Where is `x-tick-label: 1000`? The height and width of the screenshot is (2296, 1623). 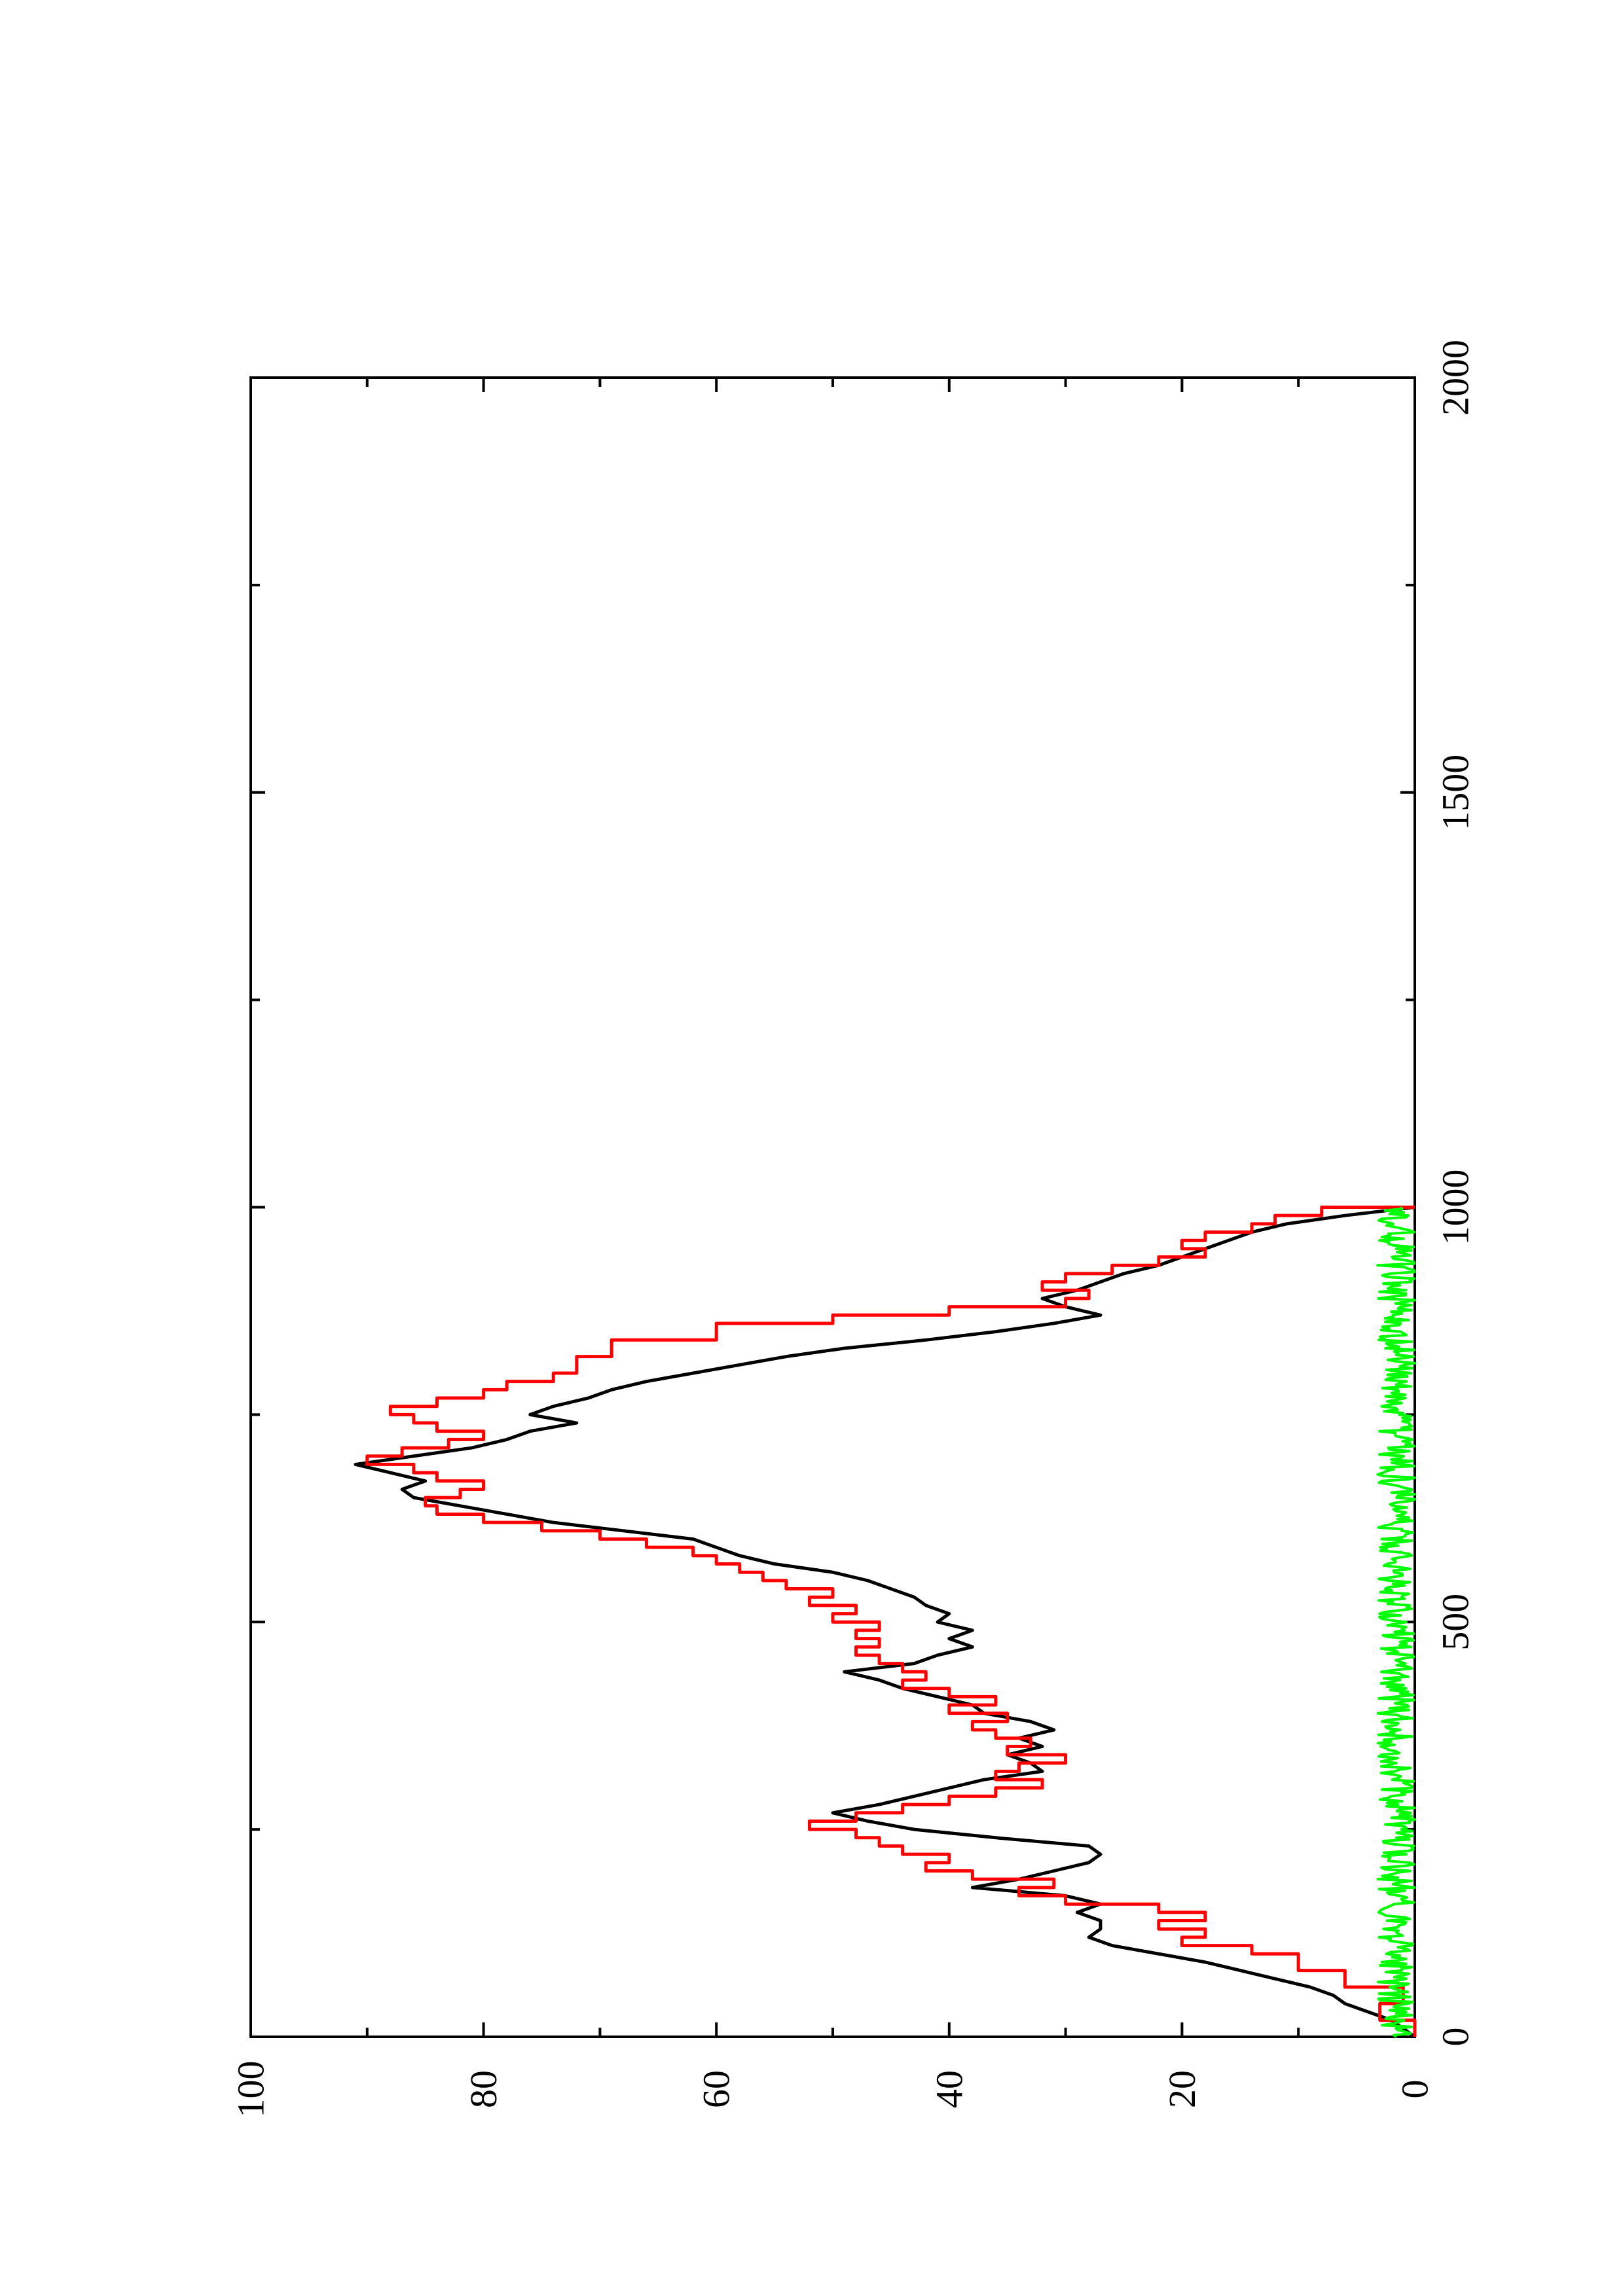
x-tick-label: 1000 is located at coordinates (1455, 1208).